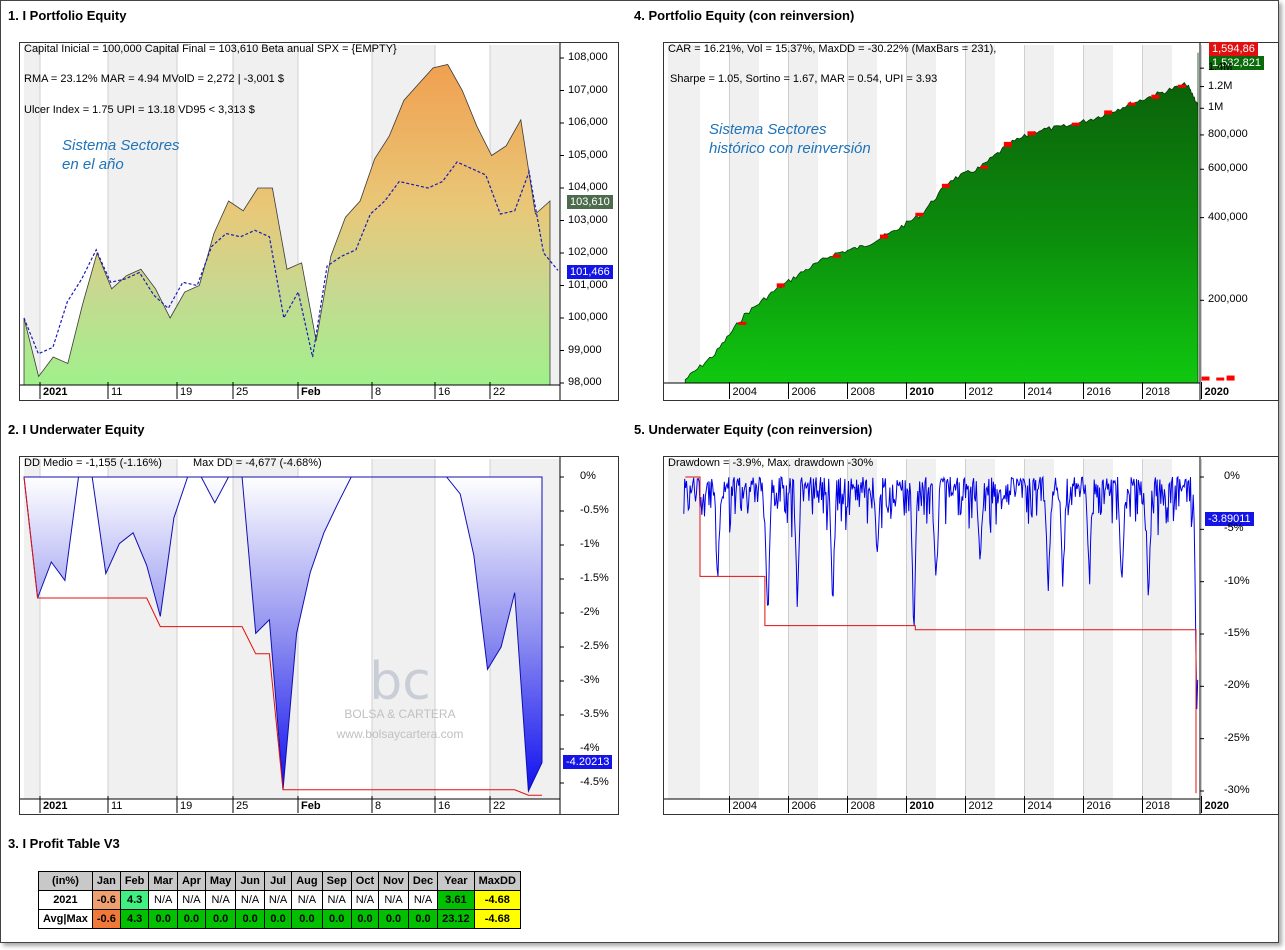 The width and height of the screenshot is (1285, 950). What do you see at coordinates (1228, 133) in the screenshot?
I see `y-tick-label: 800,000` at bounding box center [1228, 133].